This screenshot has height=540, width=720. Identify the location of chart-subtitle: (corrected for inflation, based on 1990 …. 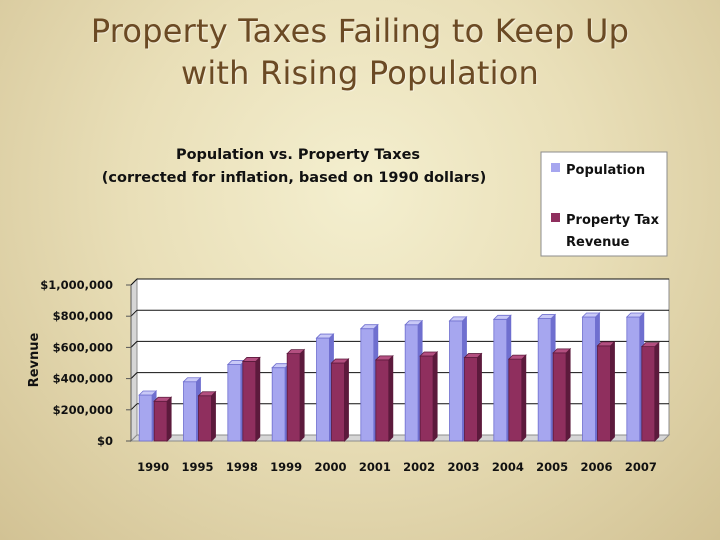
(294, 178).